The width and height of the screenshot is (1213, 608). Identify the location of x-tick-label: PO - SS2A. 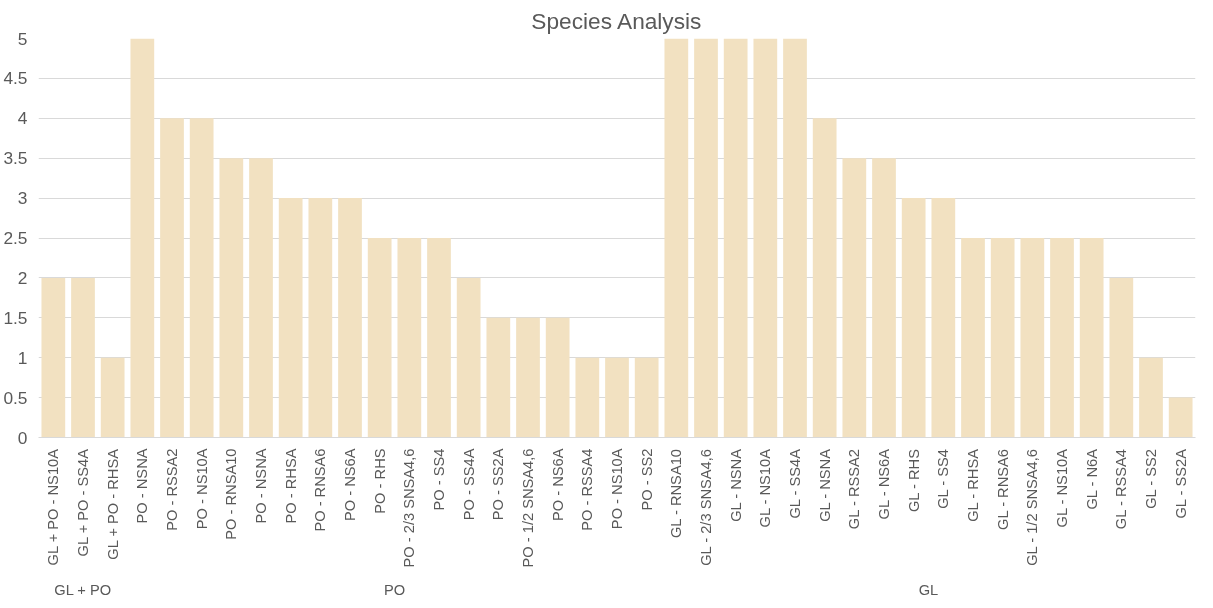
(498, 484).